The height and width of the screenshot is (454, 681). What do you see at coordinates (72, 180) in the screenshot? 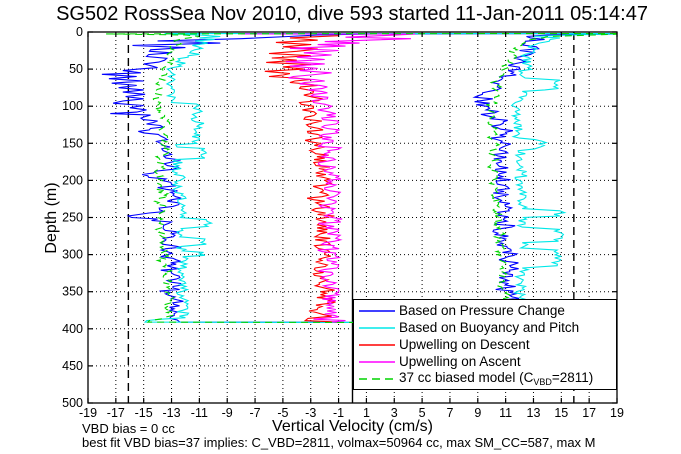
I see `y-tick-label: 200` at bounding box center [72, 180].